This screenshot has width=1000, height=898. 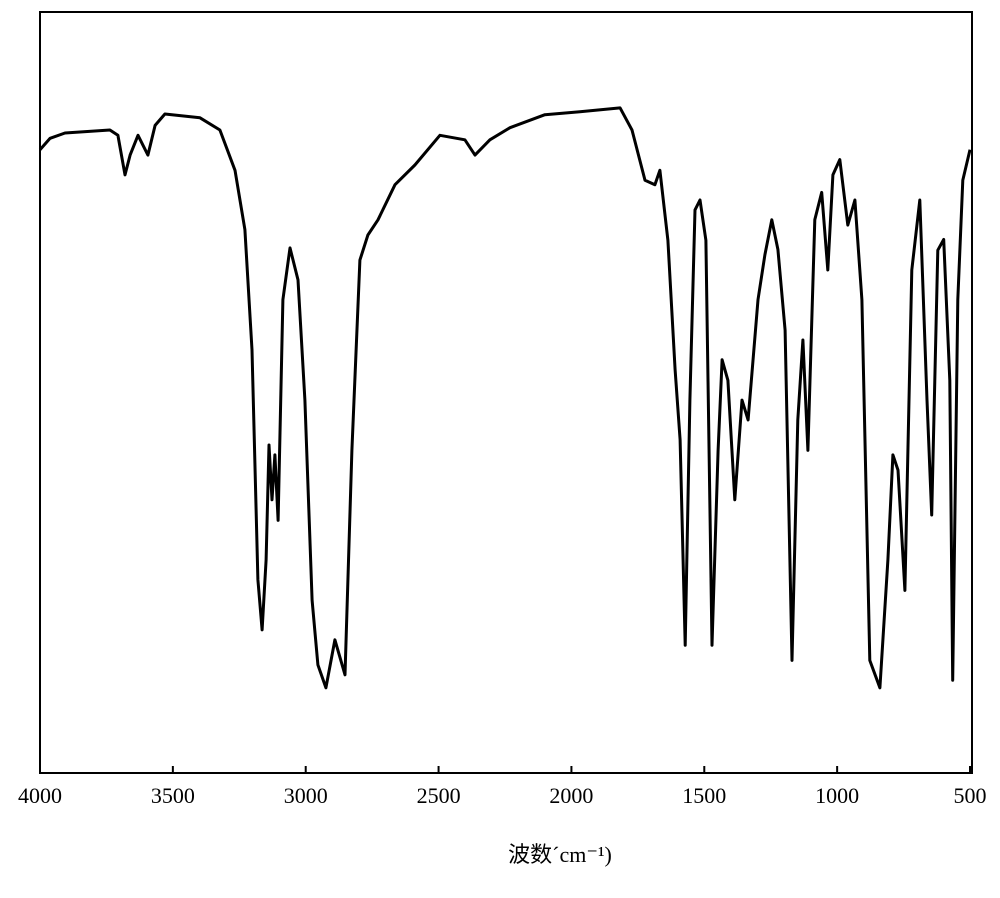 What do you see at coordinates (173, 795) in the screenshot?
I see `x-tick-label: 3500` at bounding box center [173, 795].